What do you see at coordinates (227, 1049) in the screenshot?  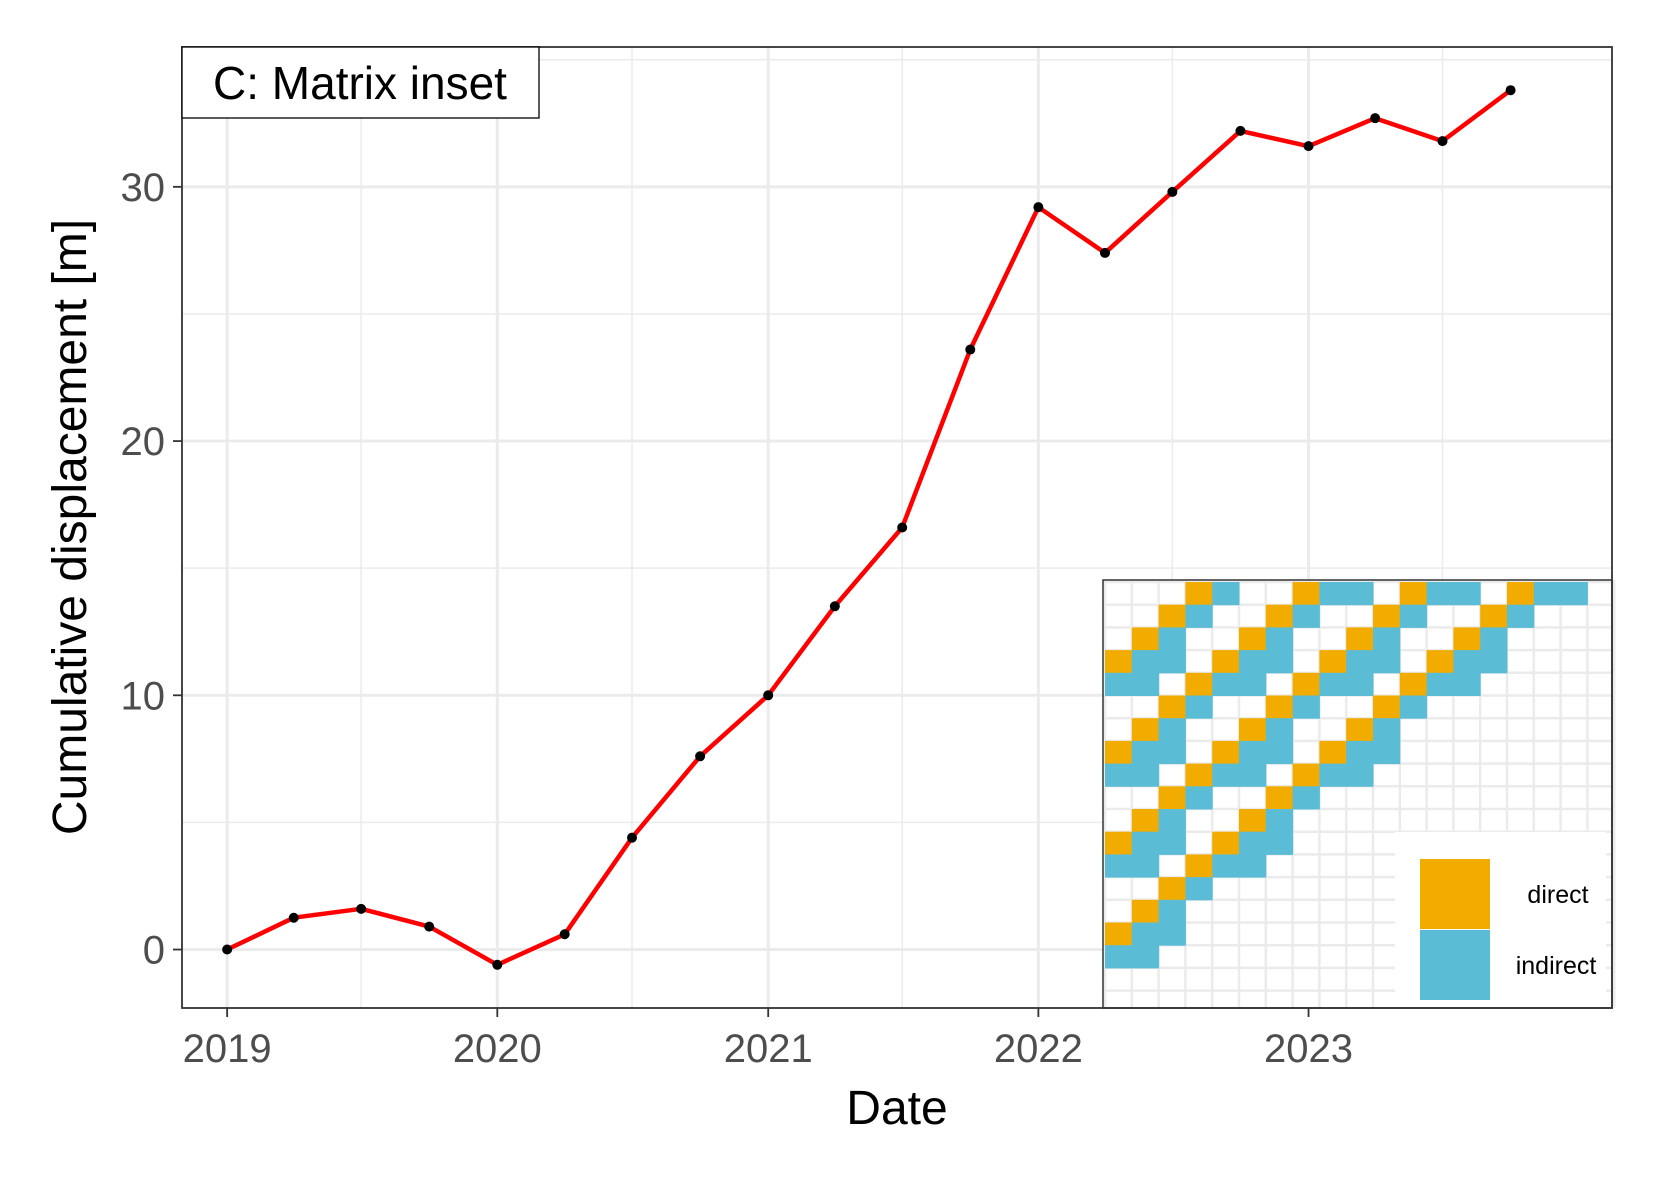 I see `x-tick-label: 2019` at bounding box center [227, 1049].